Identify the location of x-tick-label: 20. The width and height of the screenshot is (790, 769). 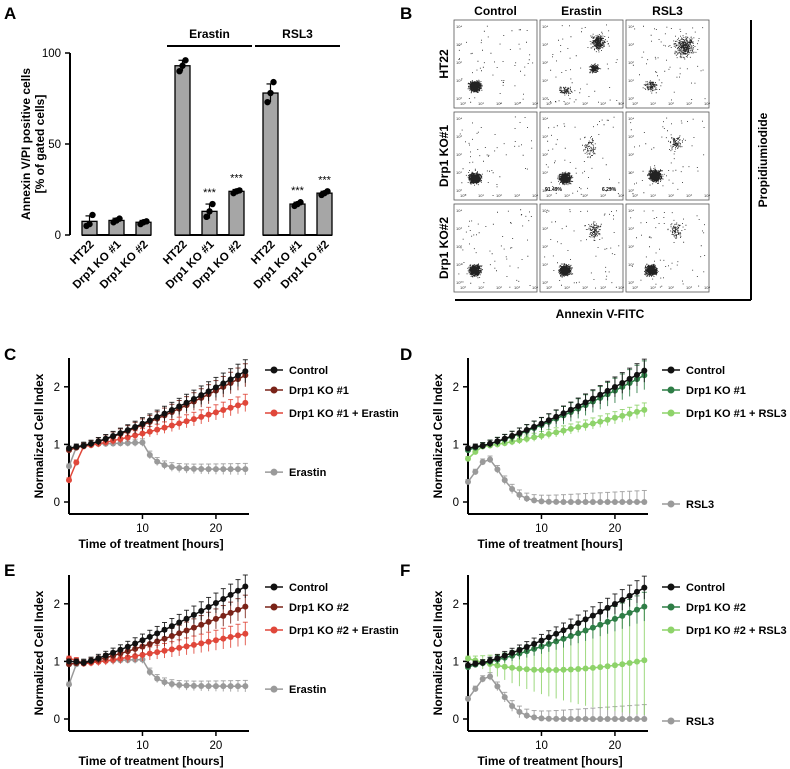
(216, 746).